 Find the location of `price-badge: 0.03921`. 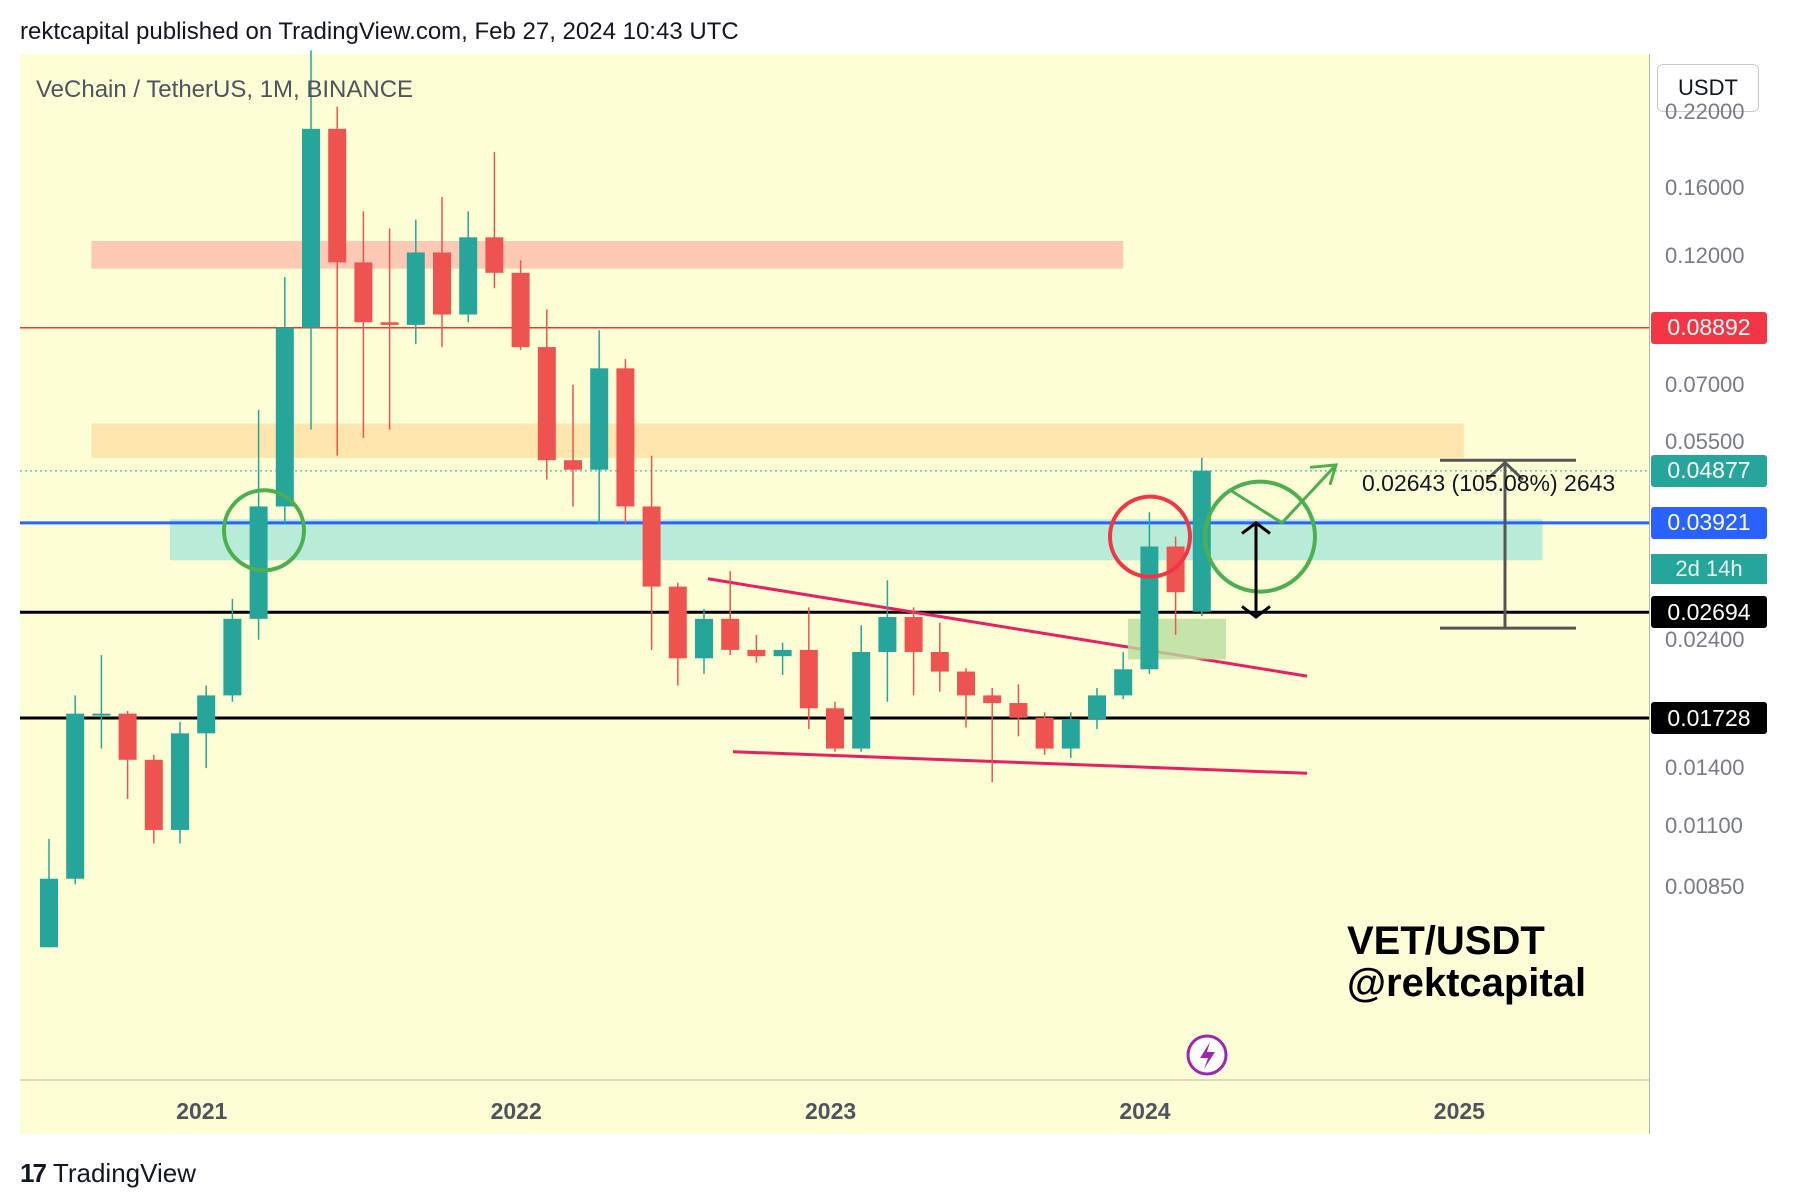

price-badge: 0.03921 is located at coordinates (1709, 522).